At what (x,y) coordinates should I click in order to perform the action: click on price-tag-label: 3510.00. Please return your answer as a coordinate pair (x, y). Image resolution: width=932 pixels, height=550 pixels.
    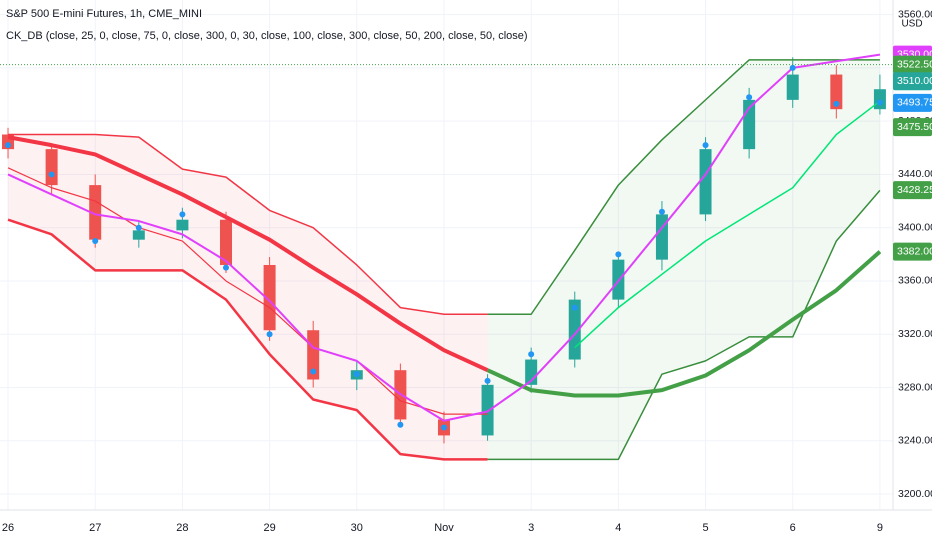
    Looking at the image, I should click on (914, 81).